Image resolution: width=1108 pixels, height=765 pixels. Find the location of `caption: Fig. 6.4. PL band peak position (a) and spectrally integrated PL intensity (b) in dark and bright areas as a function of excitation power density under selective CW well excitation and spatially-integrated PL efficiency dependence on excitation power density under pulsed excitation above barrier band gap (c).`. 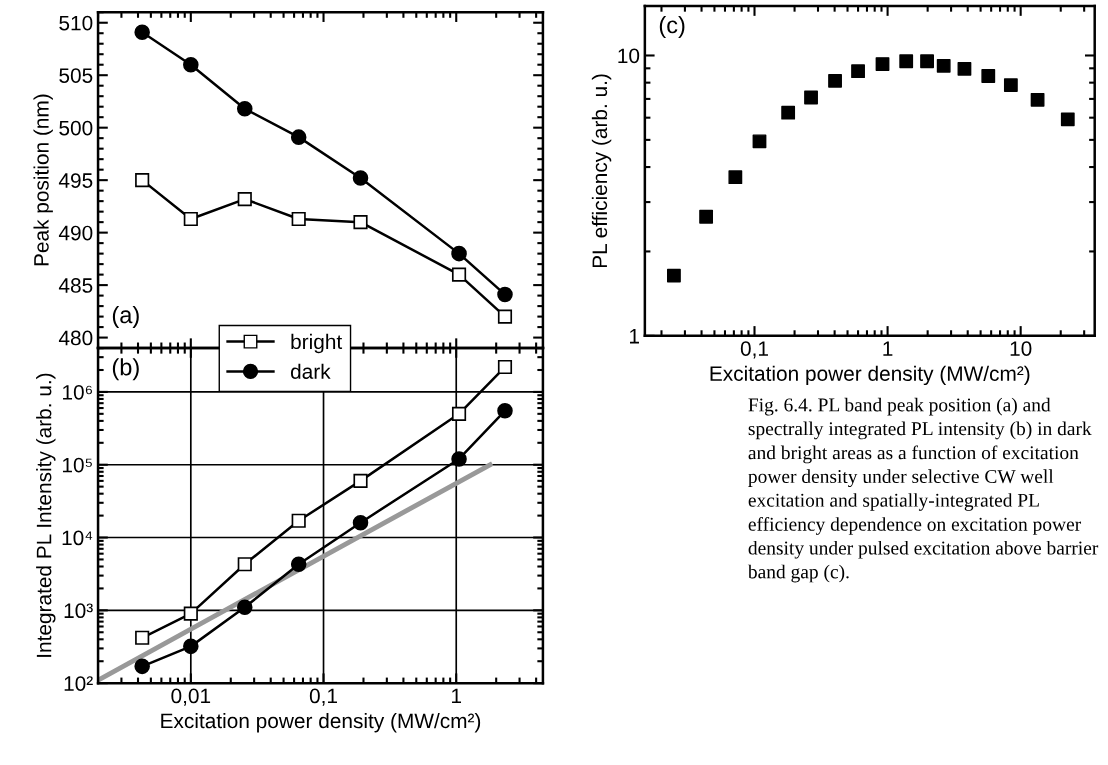

caption: Fig. 6.4. PL band peak position (a) and spectrally integrated PL intensity (b) in dark and bright areas as a function of excitation power density under selective CW well excitation and spatially-integrated PL efficiency dependence on excitation power density under pulsed excitation above barrier band gap (c). is located at coordinates (923, 490).